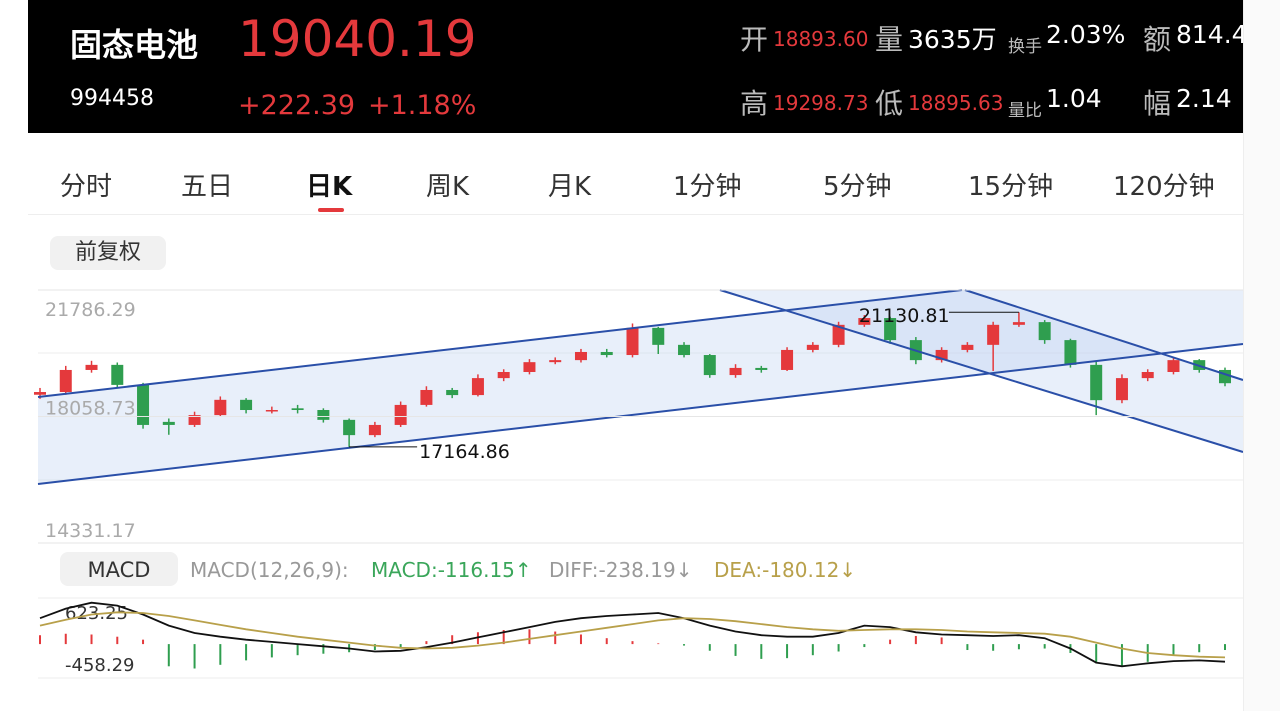 The width and height of the screenshot is (1280, 711). What do you see at coordinates (1204, 98) in the screenshot?
I see `stat-value: 2.14` at bounding box center [1204, 98].